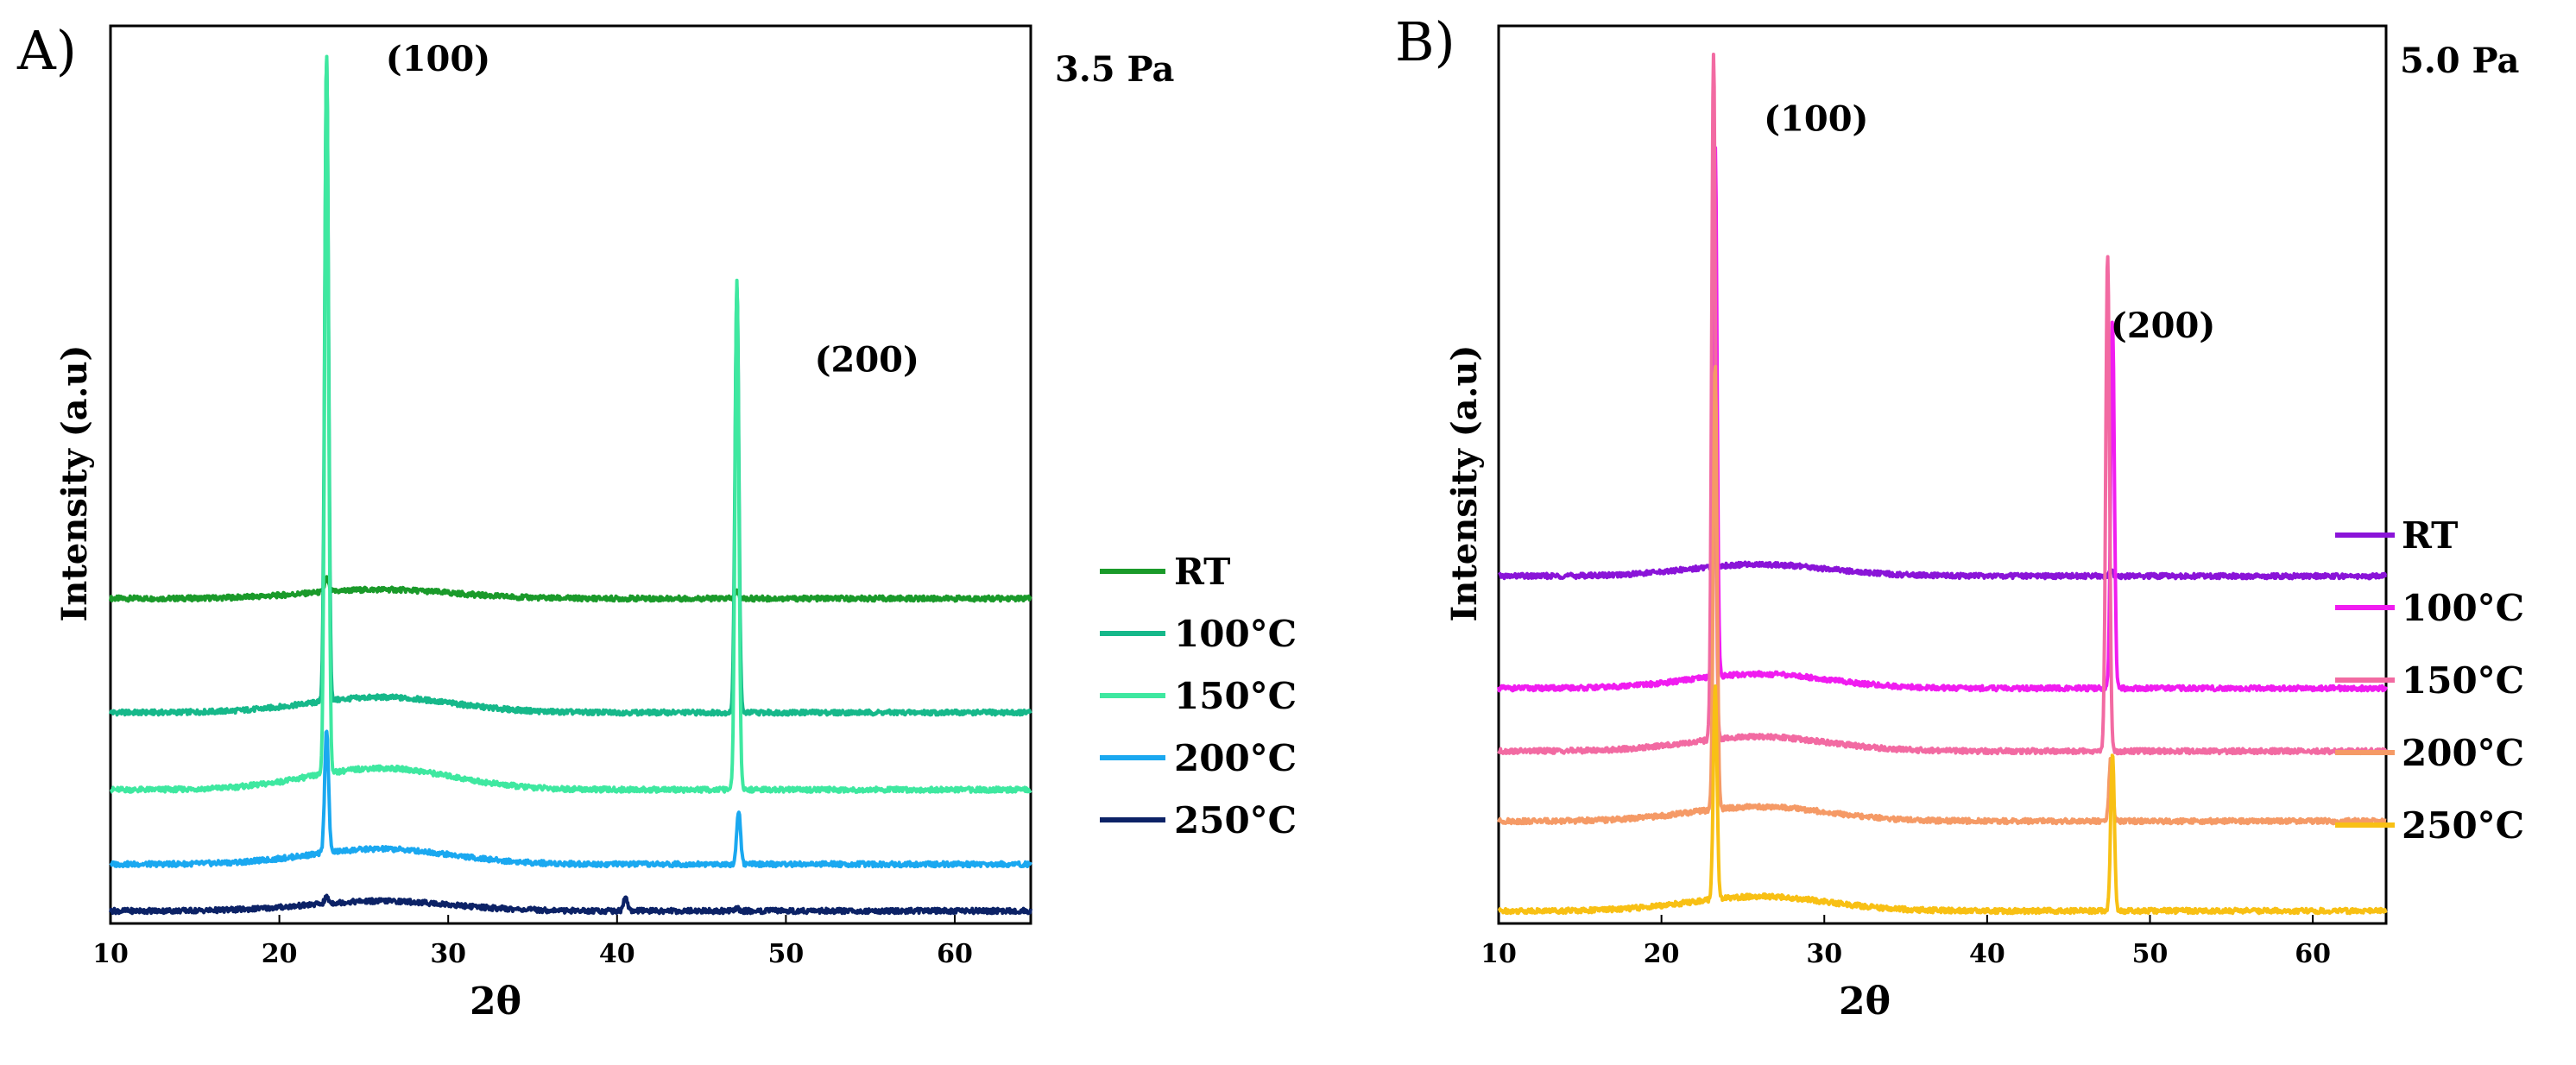  What do you see at coordinates (1425, 41) in the screenshot?
I see `panel-label: B)` at bounding box center [1425, 41].